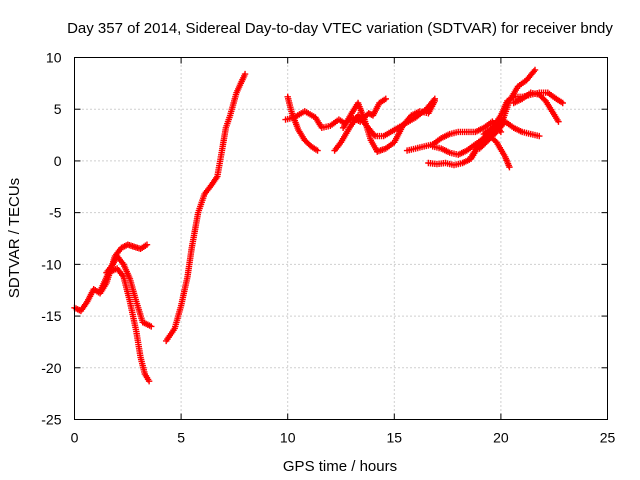 The image size is (640, 480). I want to click on series-arc-3d, so click(389, 126).